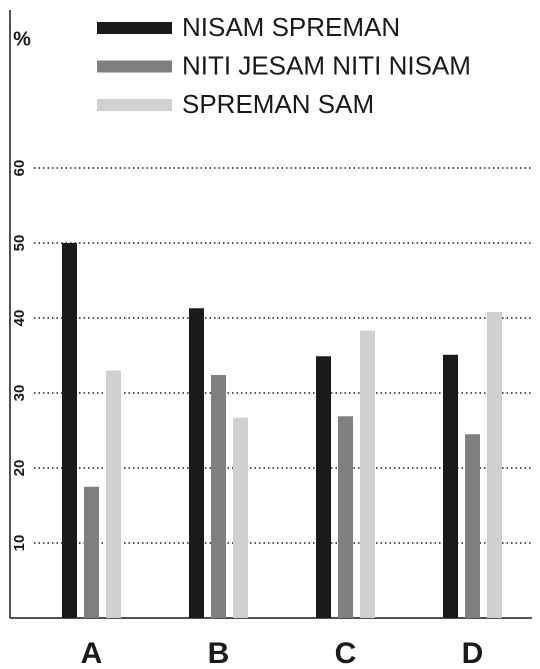 The width and height of the screenshot is (540, 669). Describe the element at coordinates (291, 27) in the screenshot. I see `legend-label: NISAM SPREMAN` at that location.